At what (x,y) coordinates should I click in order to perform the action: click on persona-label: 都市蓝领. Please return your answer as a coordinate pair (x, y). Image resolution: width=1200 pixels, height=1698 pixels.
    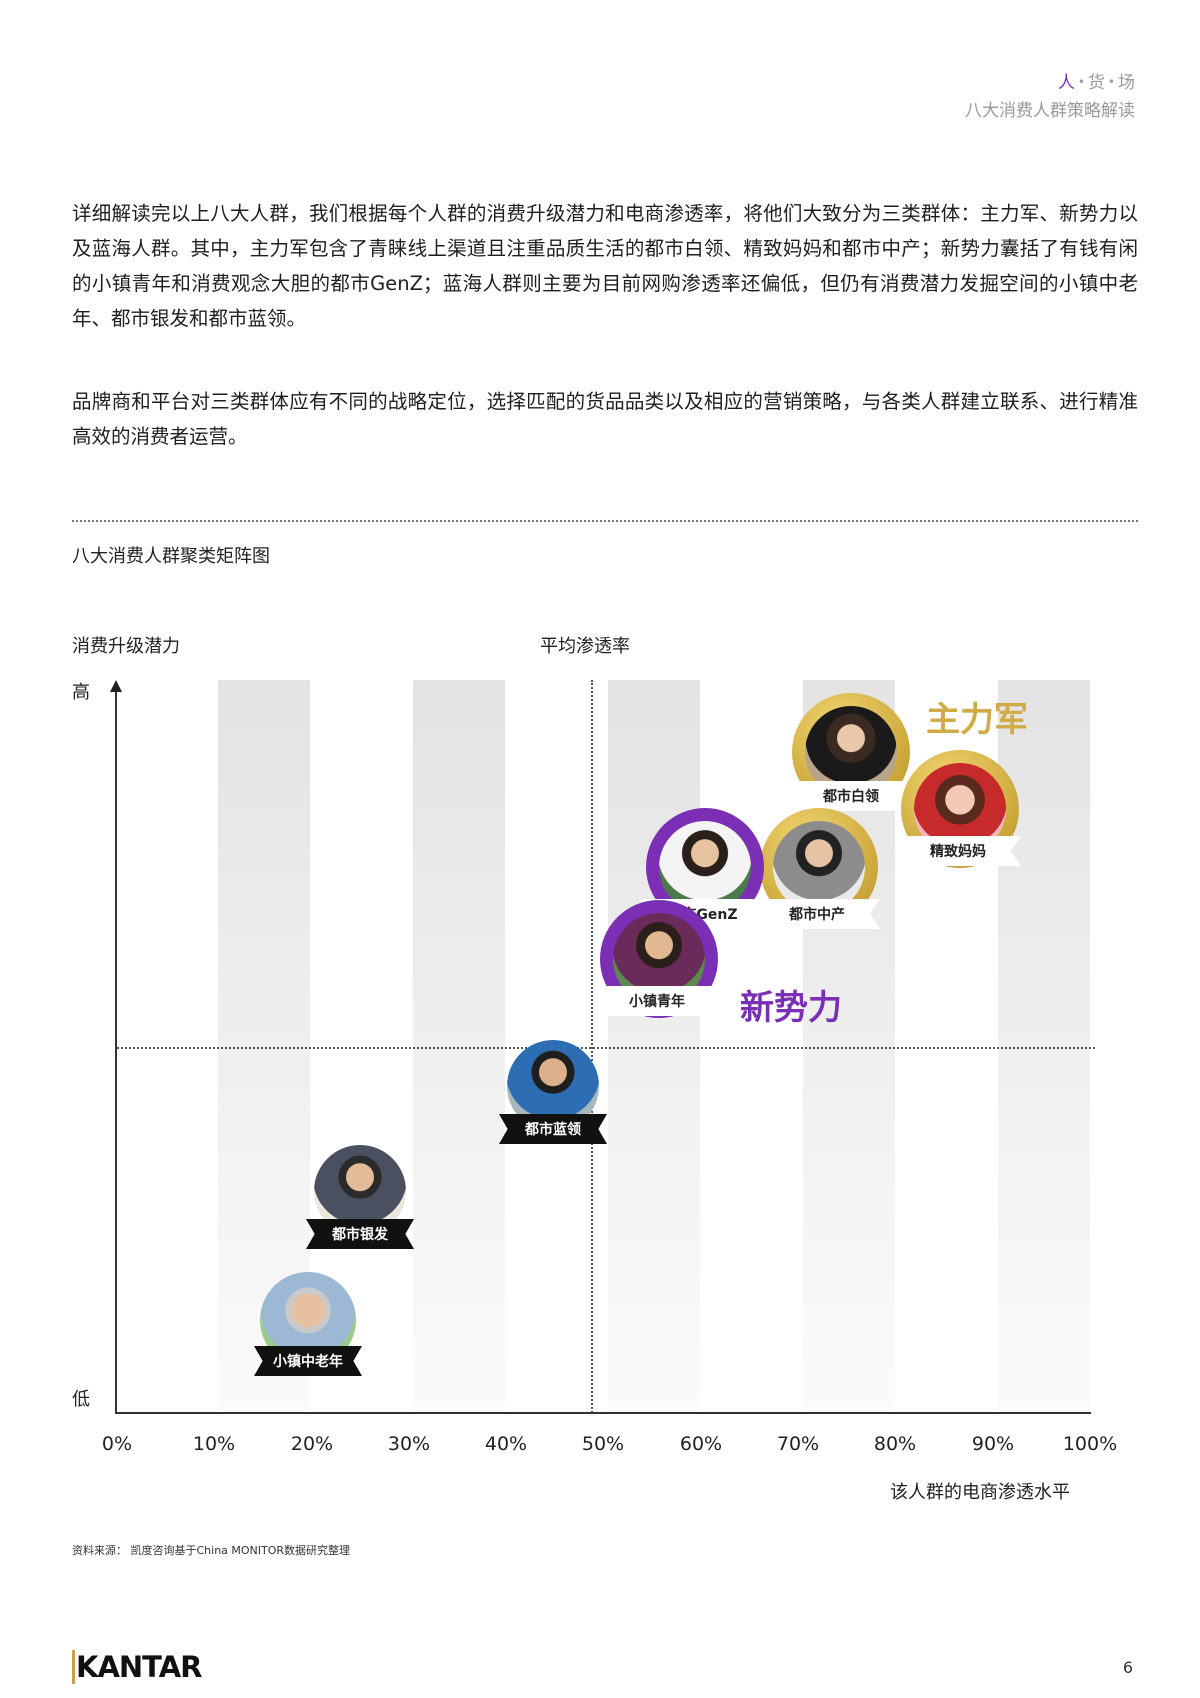
    Looking at the image, I should click on (553, 1129).